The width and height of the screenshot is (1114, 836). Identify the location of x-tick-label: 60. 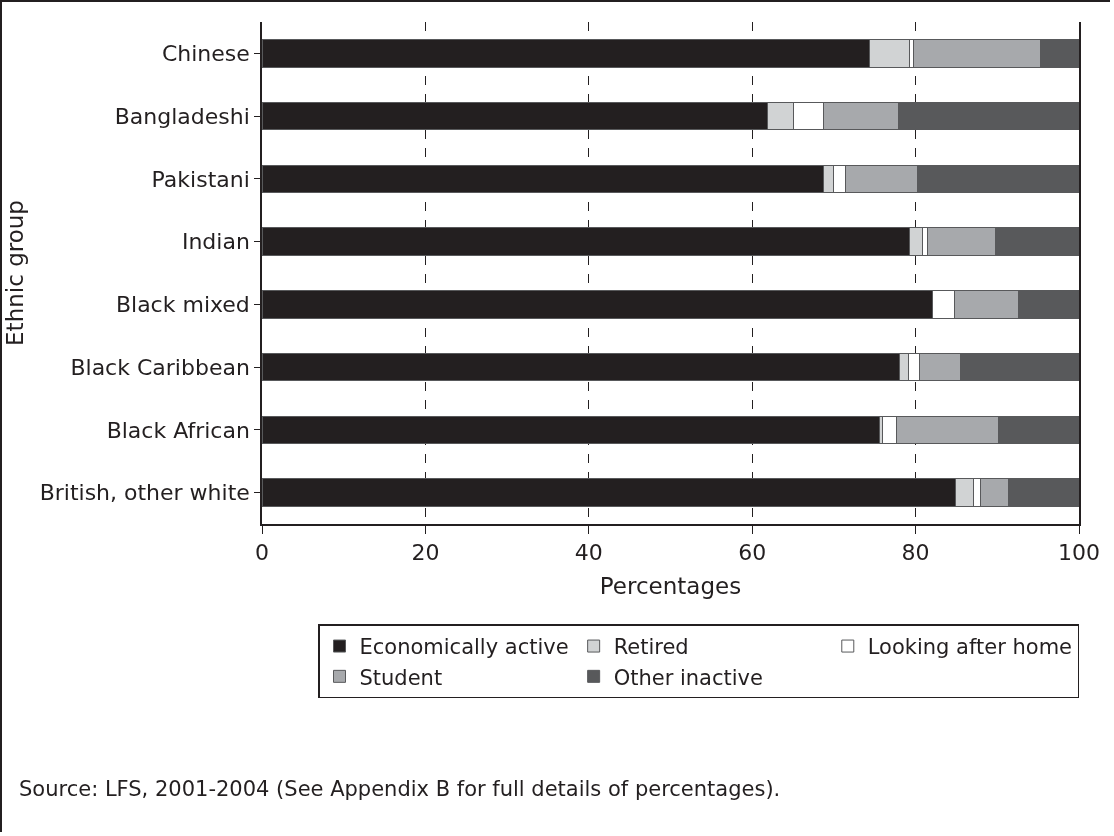
(752, 553).